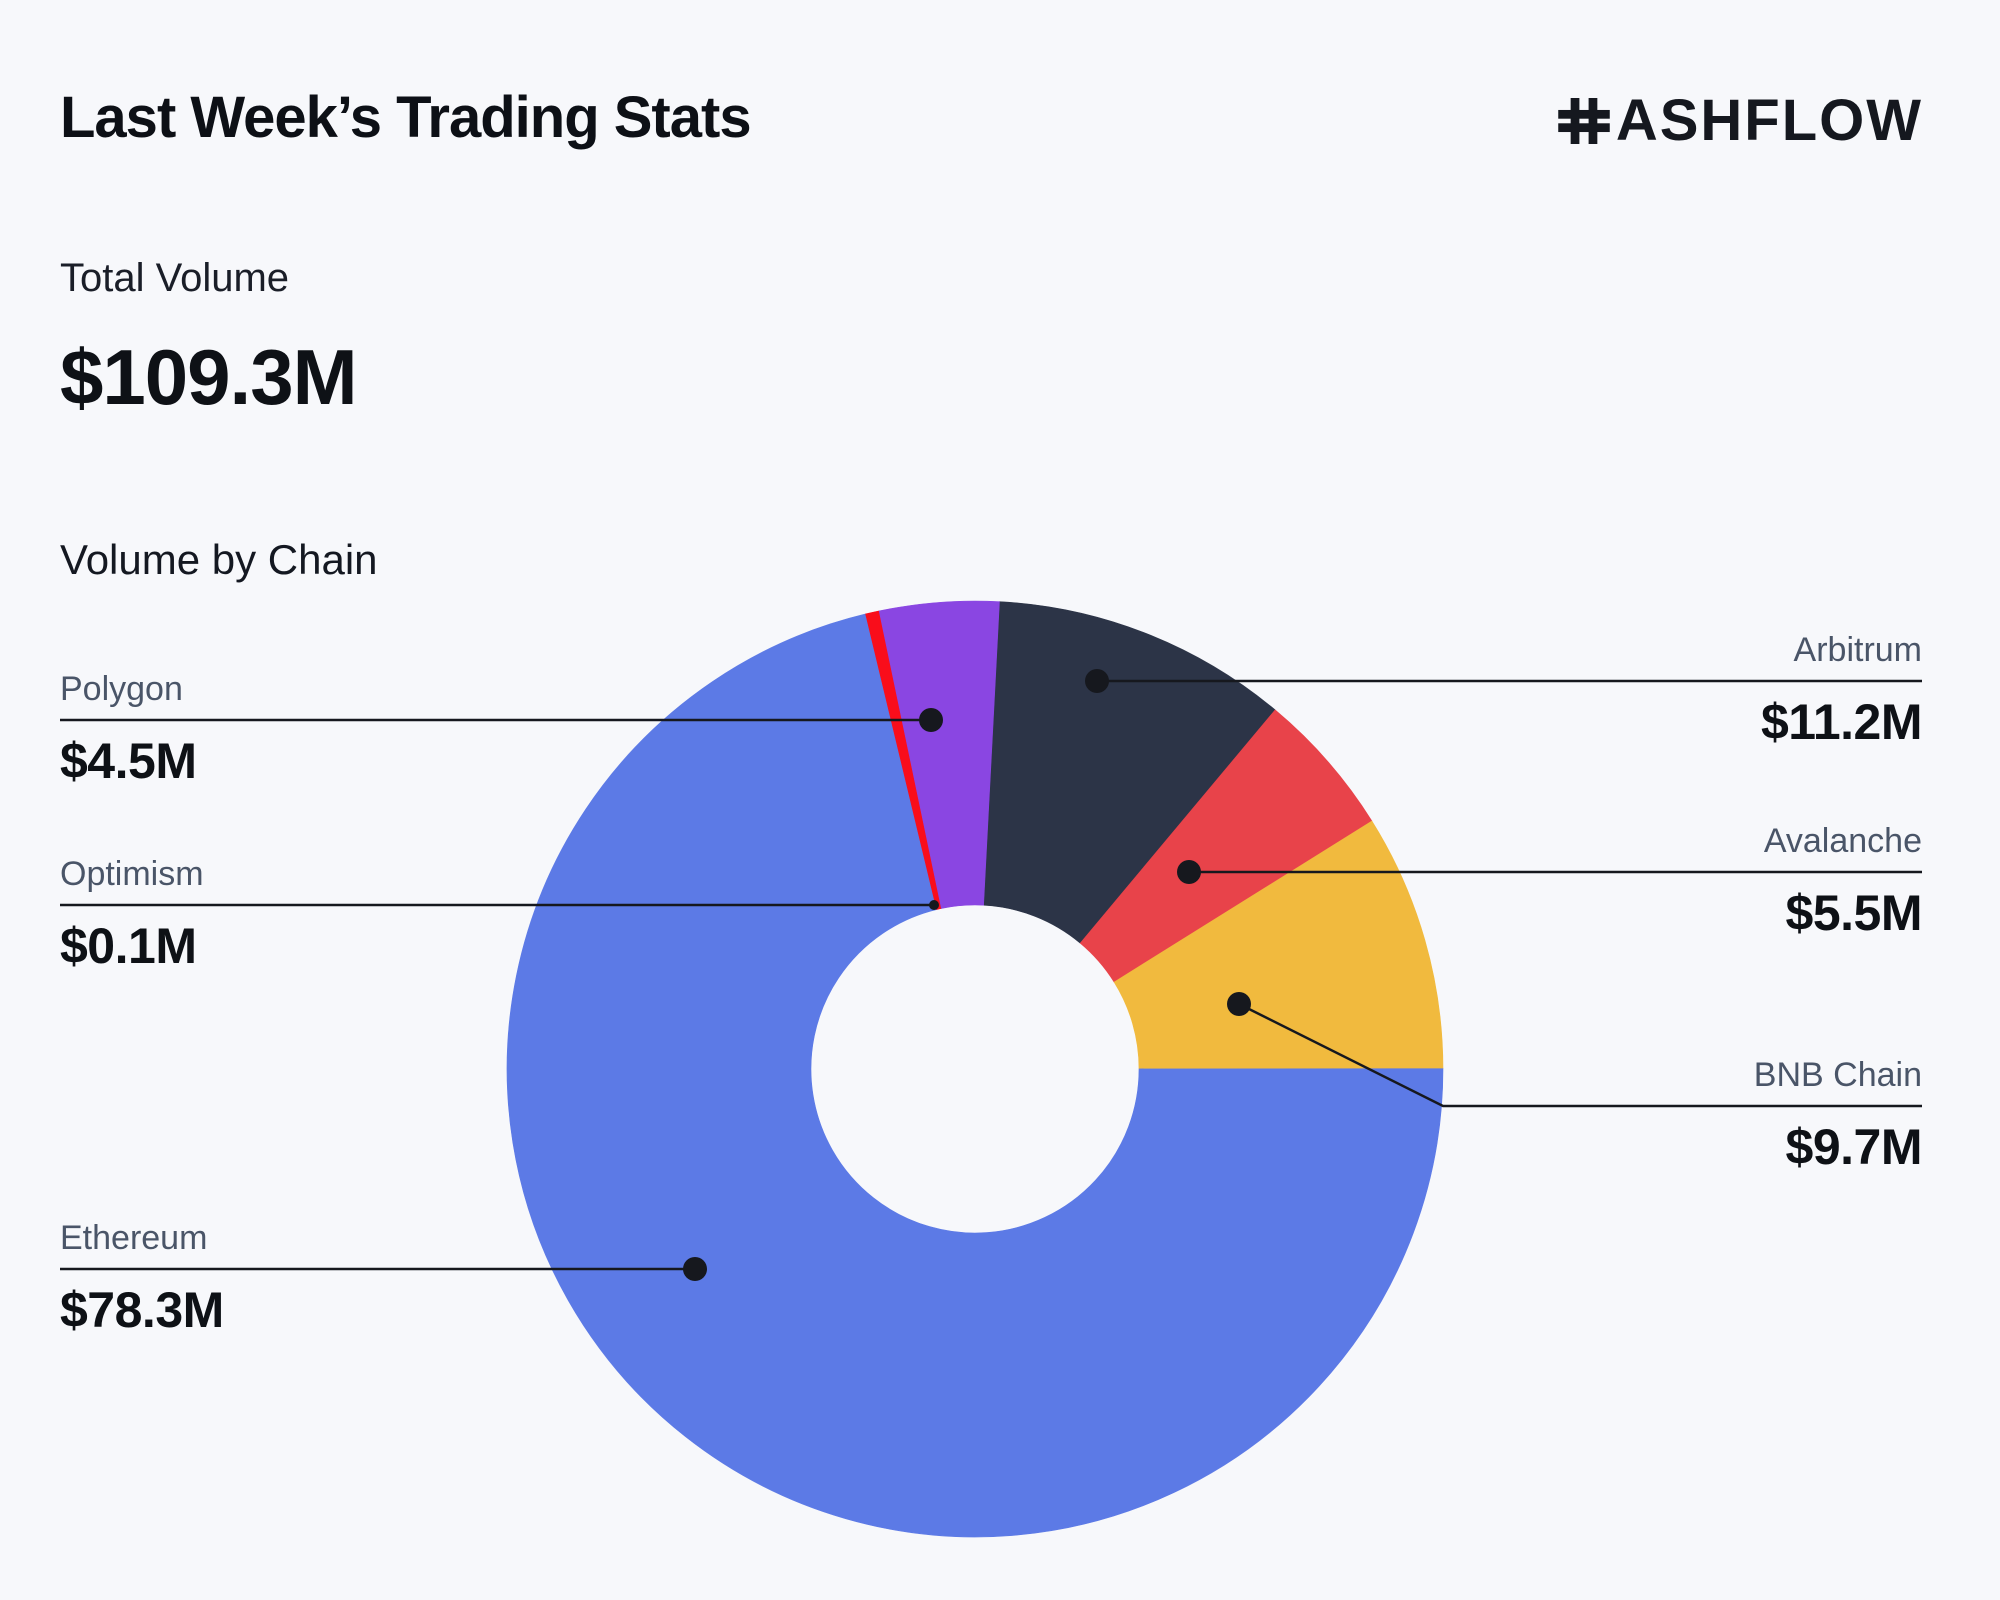 The width and height of the screenshot is (2000, 1600). Describe the element at coordinates (1097, 681) in the screenshot. I see `callout-dot-arbitrum` at that location.